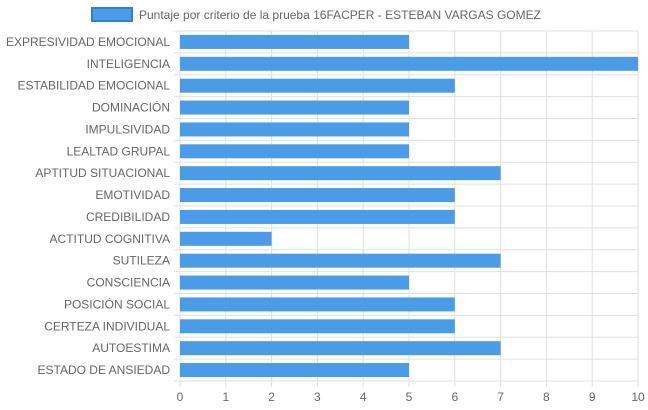  Describe the element at coordinates (317, 397) in the screenshot. I see `value-tick-label: 3` at that location.